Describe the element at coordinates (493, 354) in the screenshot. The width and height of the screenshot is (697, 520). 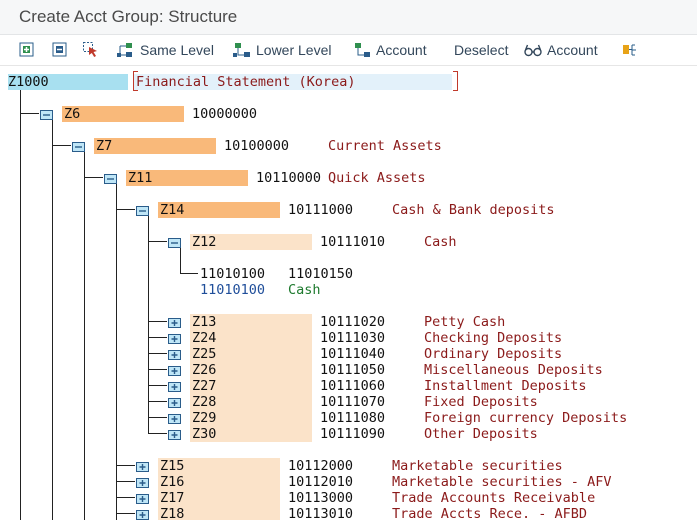
I see `node-text: Ordinary Deposits` at that location.